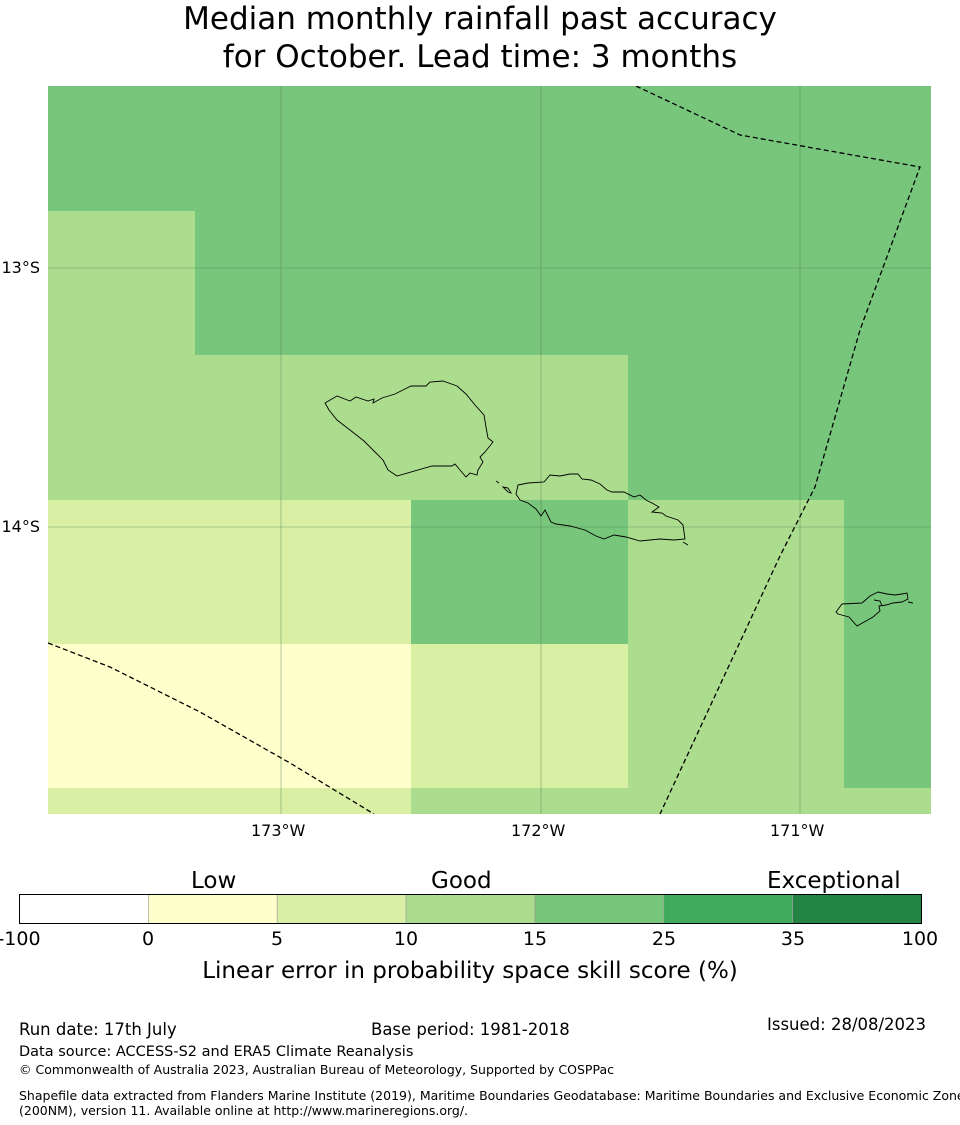  I want to click on cb-tick-100: 100, so click(920, 939).